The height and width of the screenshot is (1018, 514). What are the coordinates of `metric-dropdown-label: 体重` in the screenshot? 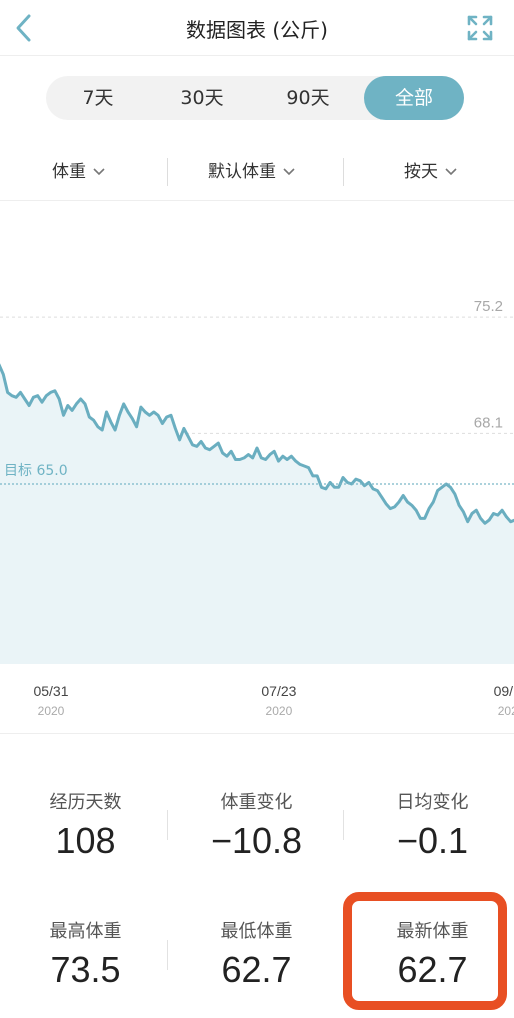 It's located at (69, 172).